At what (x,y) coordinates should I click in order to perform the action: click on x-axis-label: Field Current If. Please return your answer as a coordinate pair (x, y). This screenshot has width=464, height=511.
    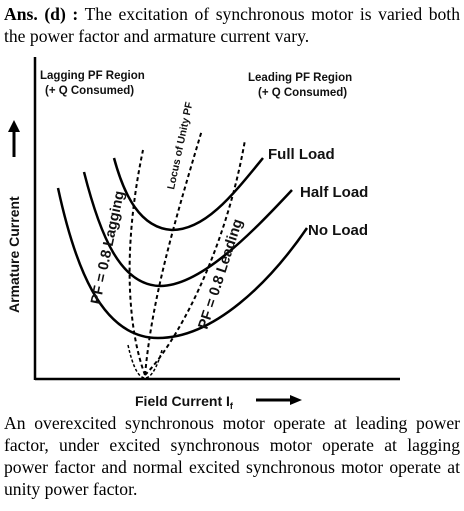
    Looking at the image, I should click on (184, 402).